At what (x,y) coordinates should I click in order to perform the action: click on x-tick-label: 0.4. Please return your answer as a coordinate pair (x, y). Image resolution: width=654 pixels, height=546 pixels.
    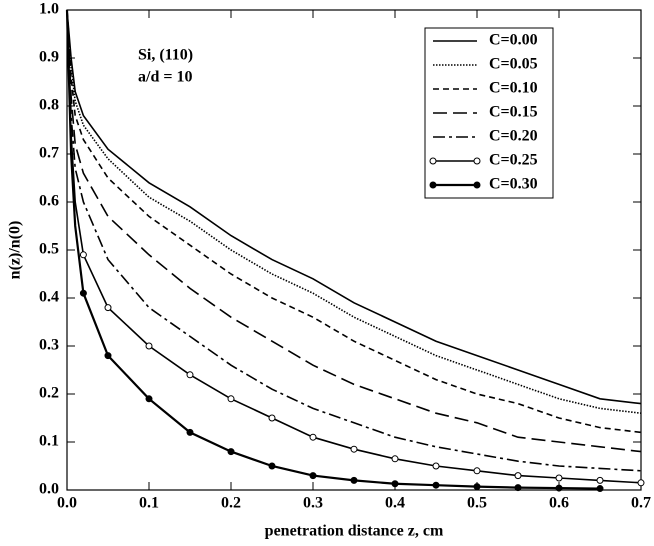
    Looking at the image, I should click on (395, 503).